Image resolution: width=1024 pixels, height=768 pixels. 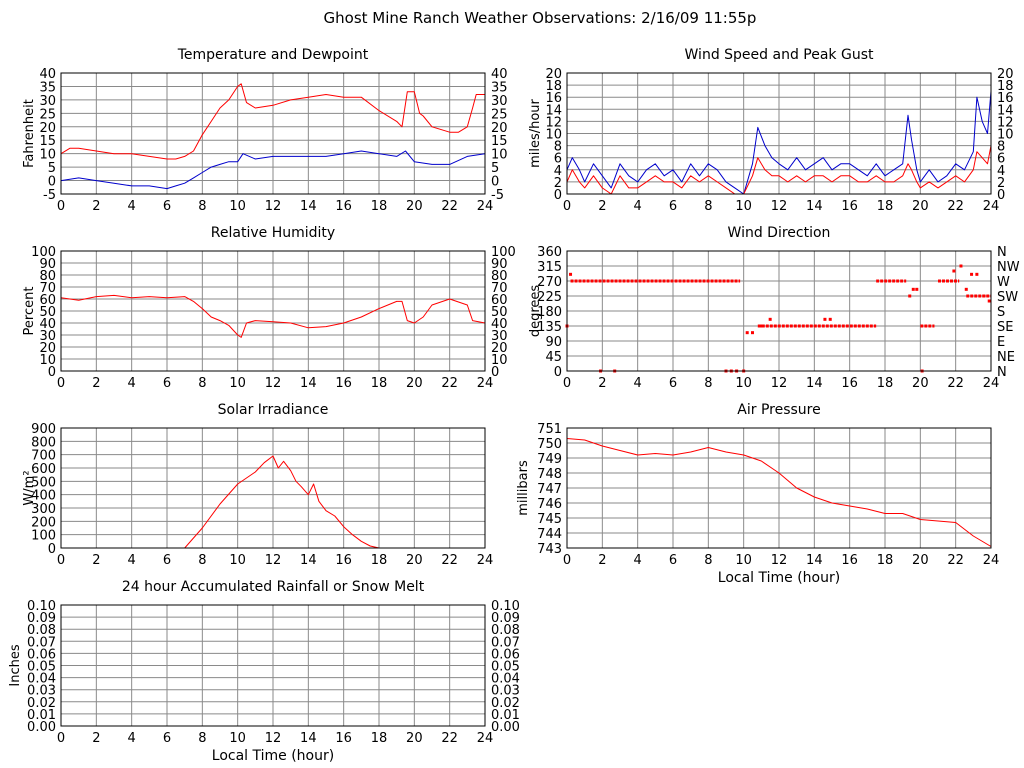 What do you see at coordinates (41, 691) in the screenshot?
I see `y-tick-label: 0.03` at bounding box center [41, 691].